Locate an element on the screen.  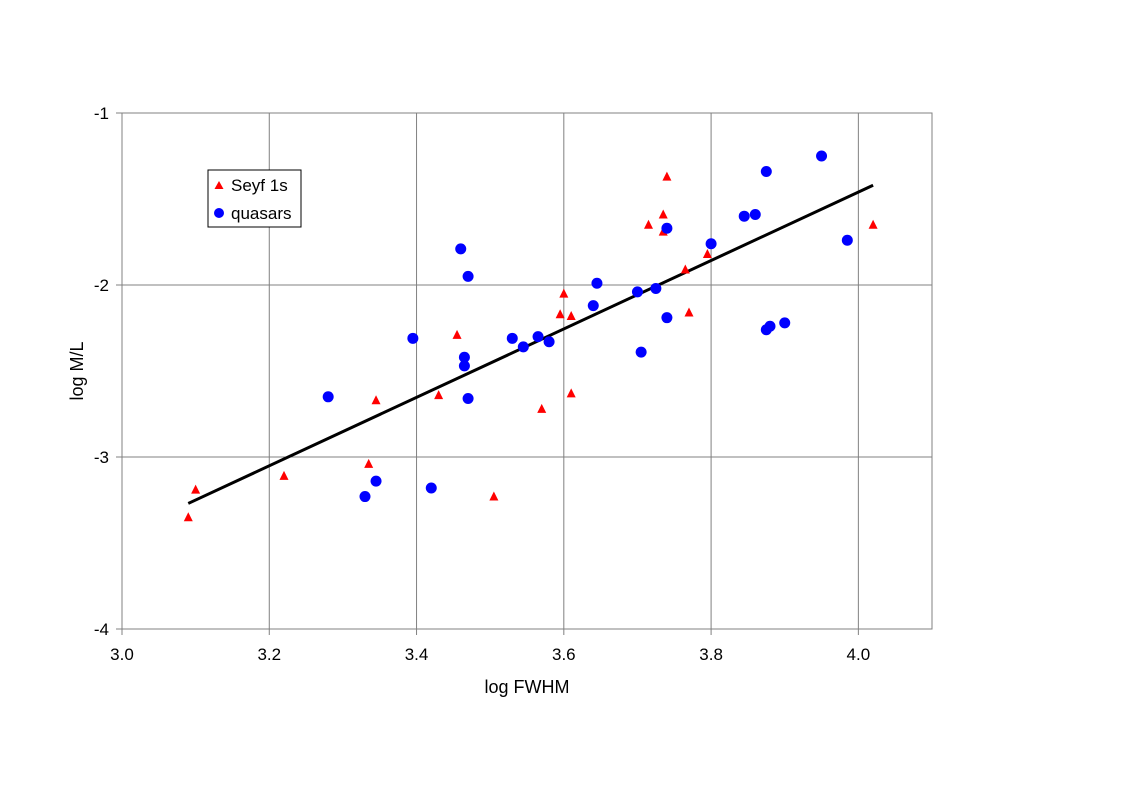
y-tick-label: -4 is located at coordinates (101, 629).